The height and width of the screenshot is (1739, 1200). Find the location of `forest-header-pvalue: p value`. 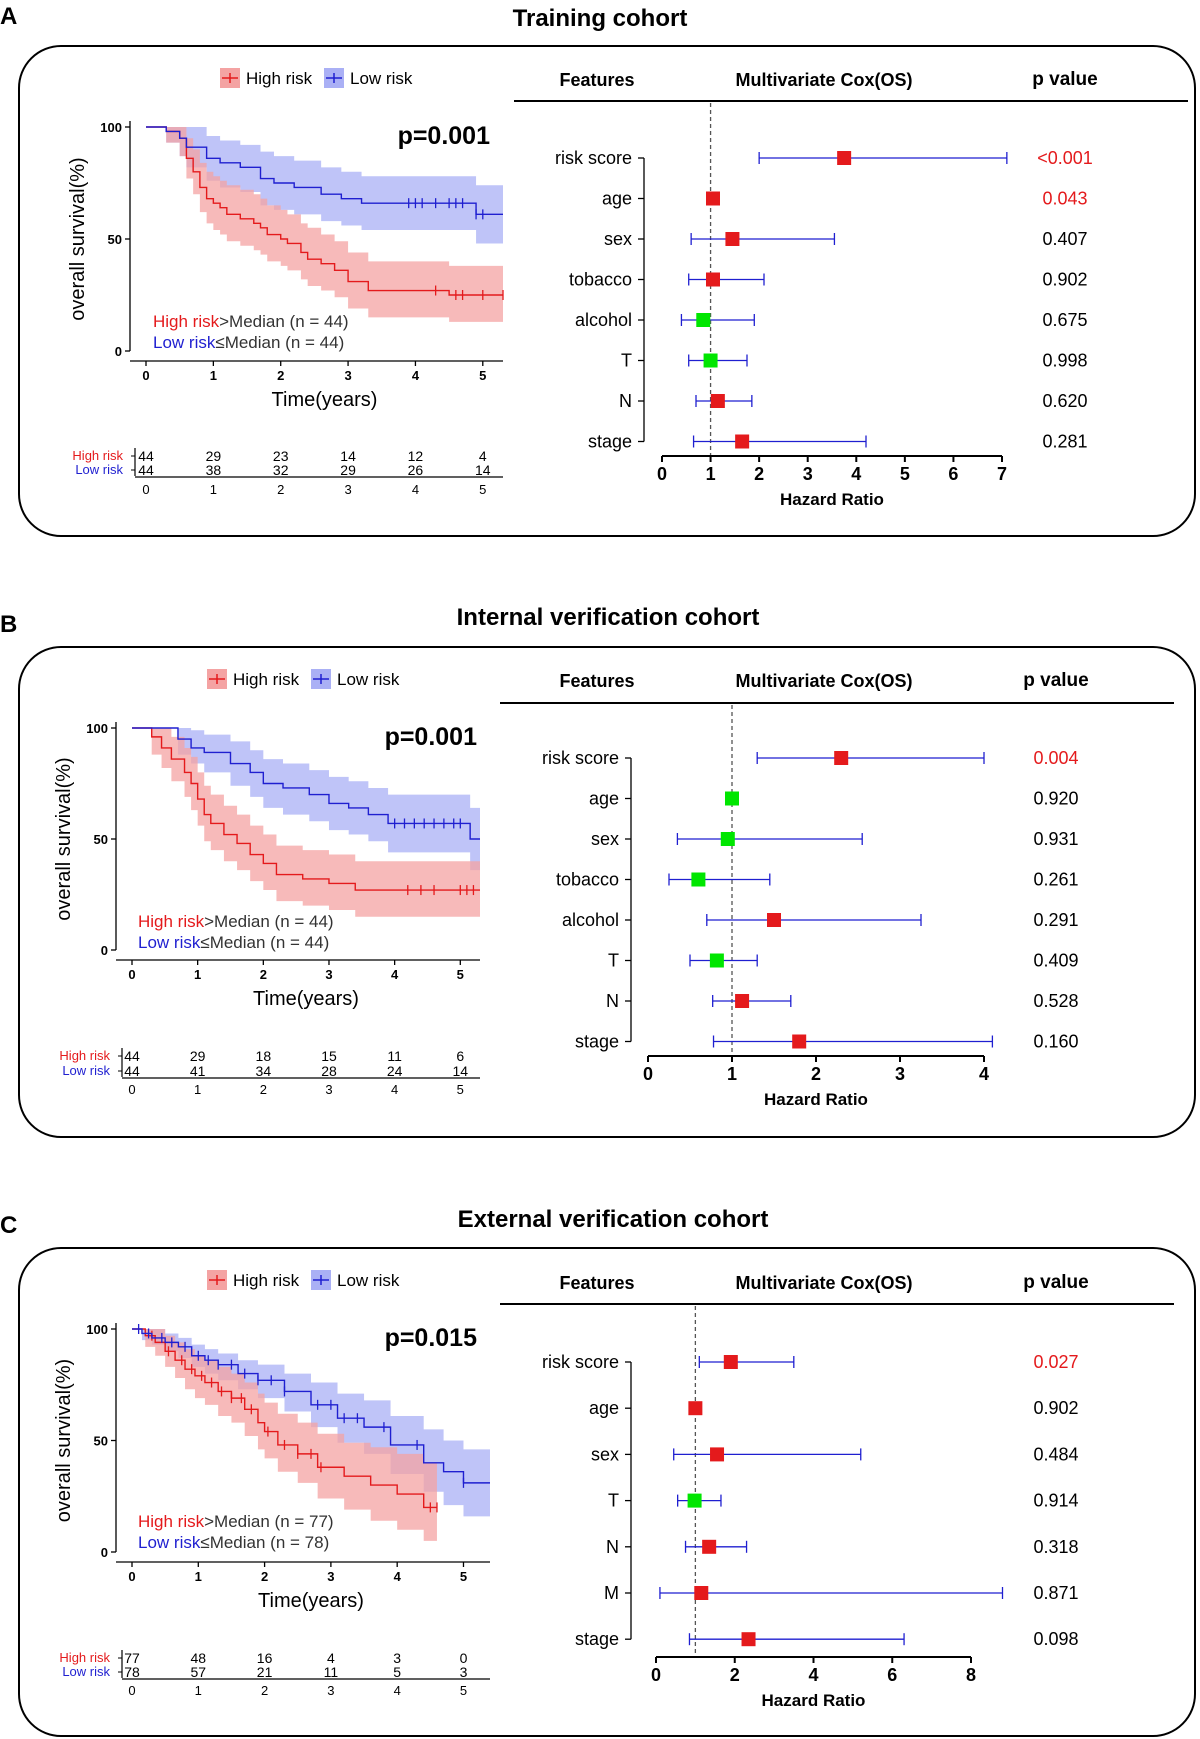

forest-header-pvalue: p value is located at coordinates (1055, 1282).